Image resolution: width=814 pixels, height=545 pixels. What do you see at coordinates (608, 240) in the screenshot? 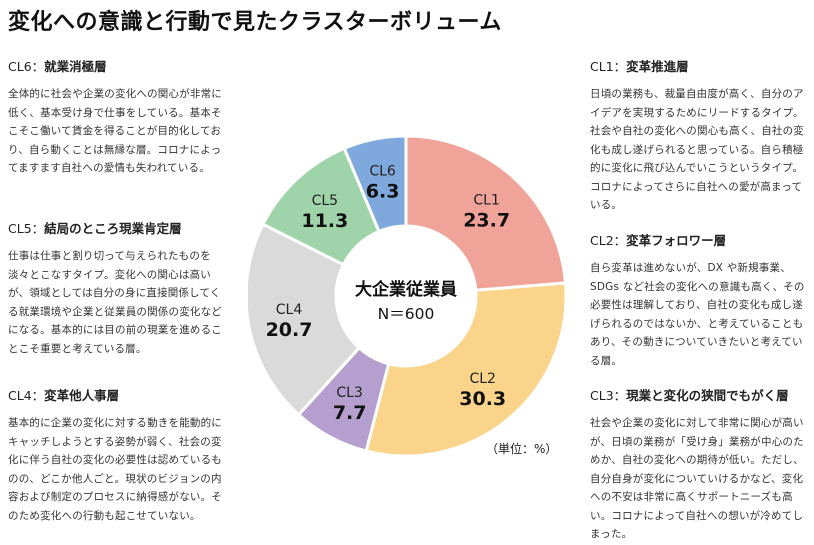
I see `cluster-cl2-code: CL2：` at bounding box center [608, 240].